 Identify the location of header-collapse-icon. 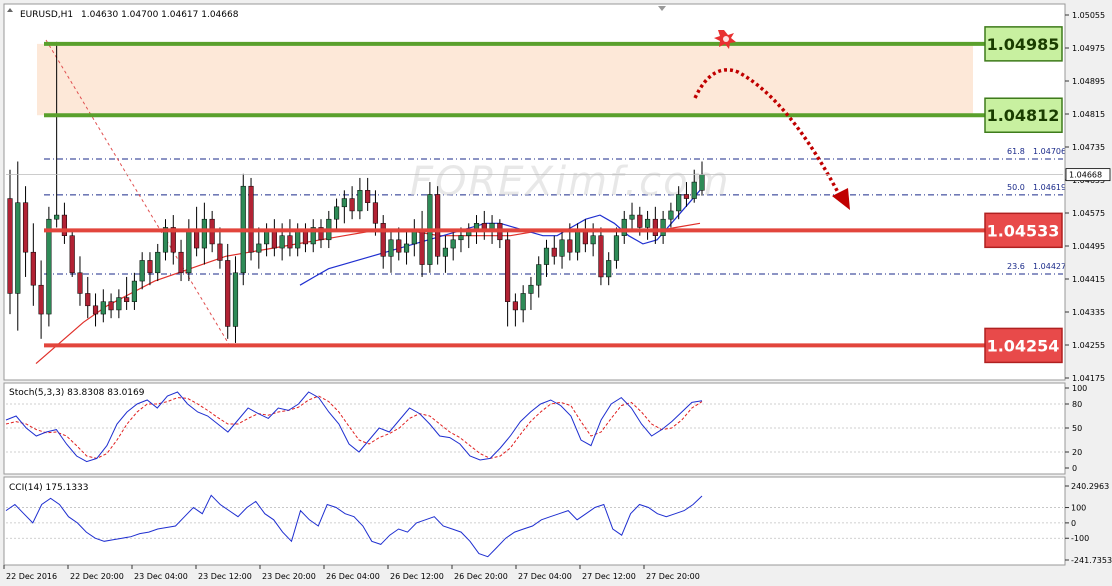
(10, 10).